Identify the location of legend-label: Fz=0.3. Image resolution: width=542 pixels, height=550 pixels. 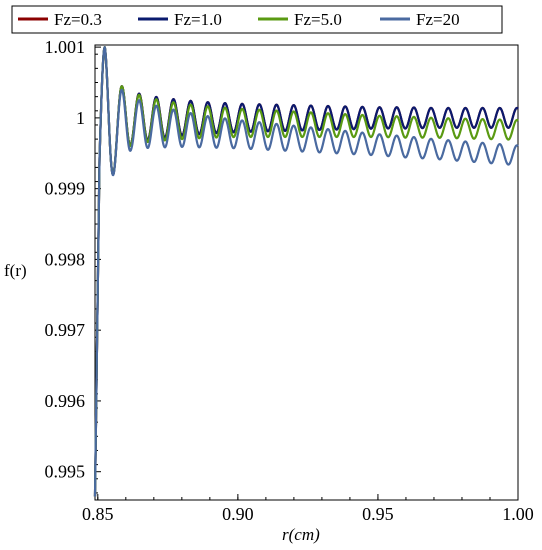
(78, 19).